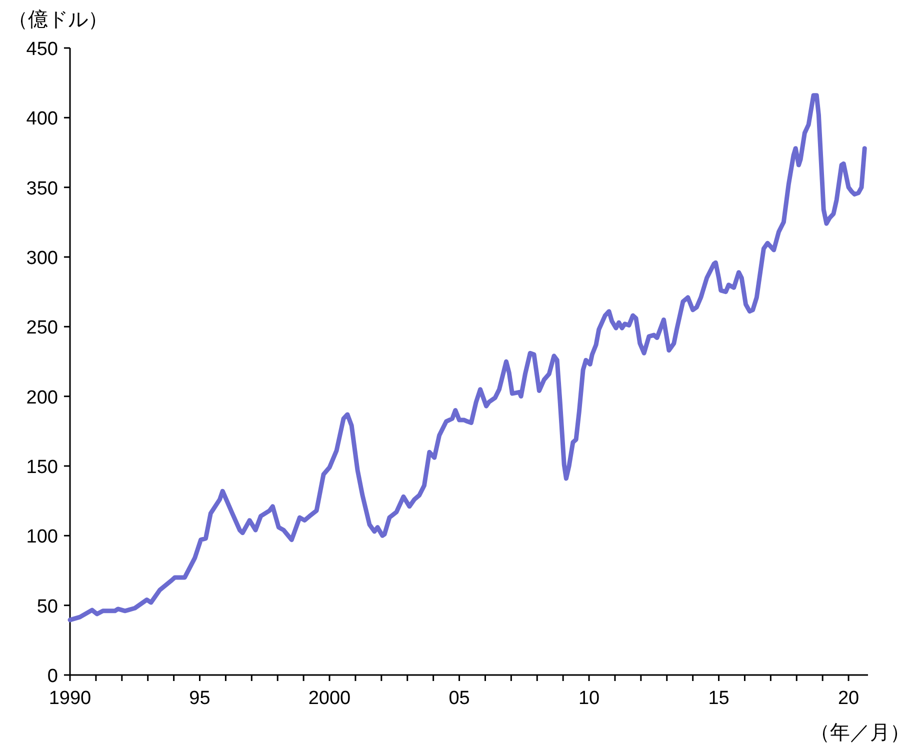 This screenshot has height=747, width=914. I want to click on x-tick-label: 20, so click(849, 698).